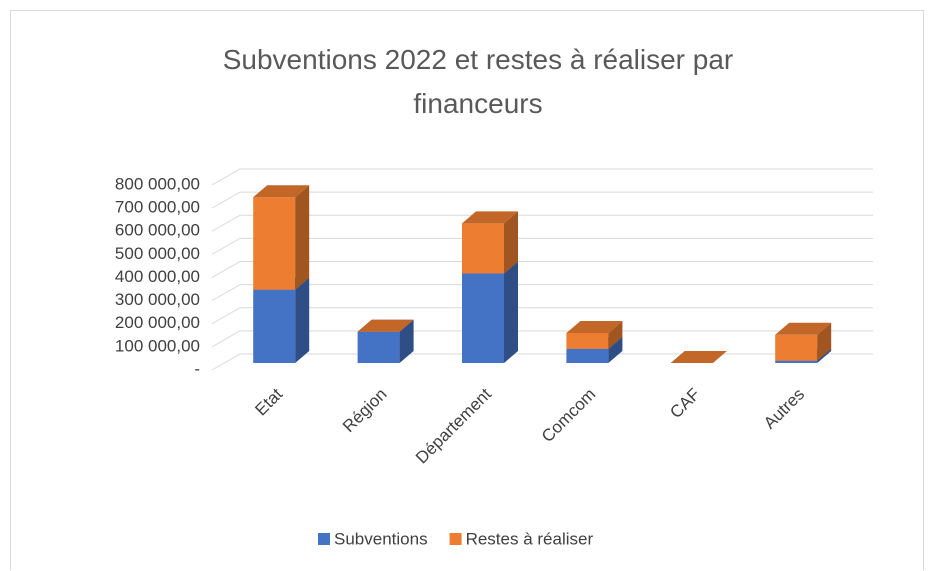  Describe the element at coordinates (530, 538) in the screenshot. I see `legend-label: Restes à réaliser` at that location.